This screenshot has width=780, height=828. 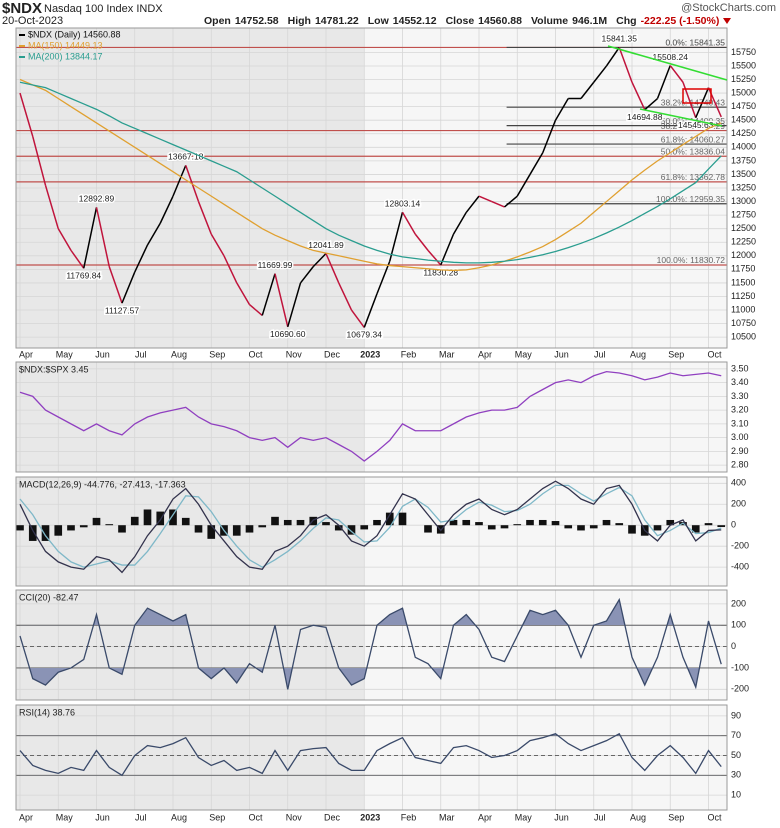 What do you see at coordinates (54, 369) in the screenshot?
I see `legend: $NDX:$SPX 3.45` at bounding box center [54, 369].